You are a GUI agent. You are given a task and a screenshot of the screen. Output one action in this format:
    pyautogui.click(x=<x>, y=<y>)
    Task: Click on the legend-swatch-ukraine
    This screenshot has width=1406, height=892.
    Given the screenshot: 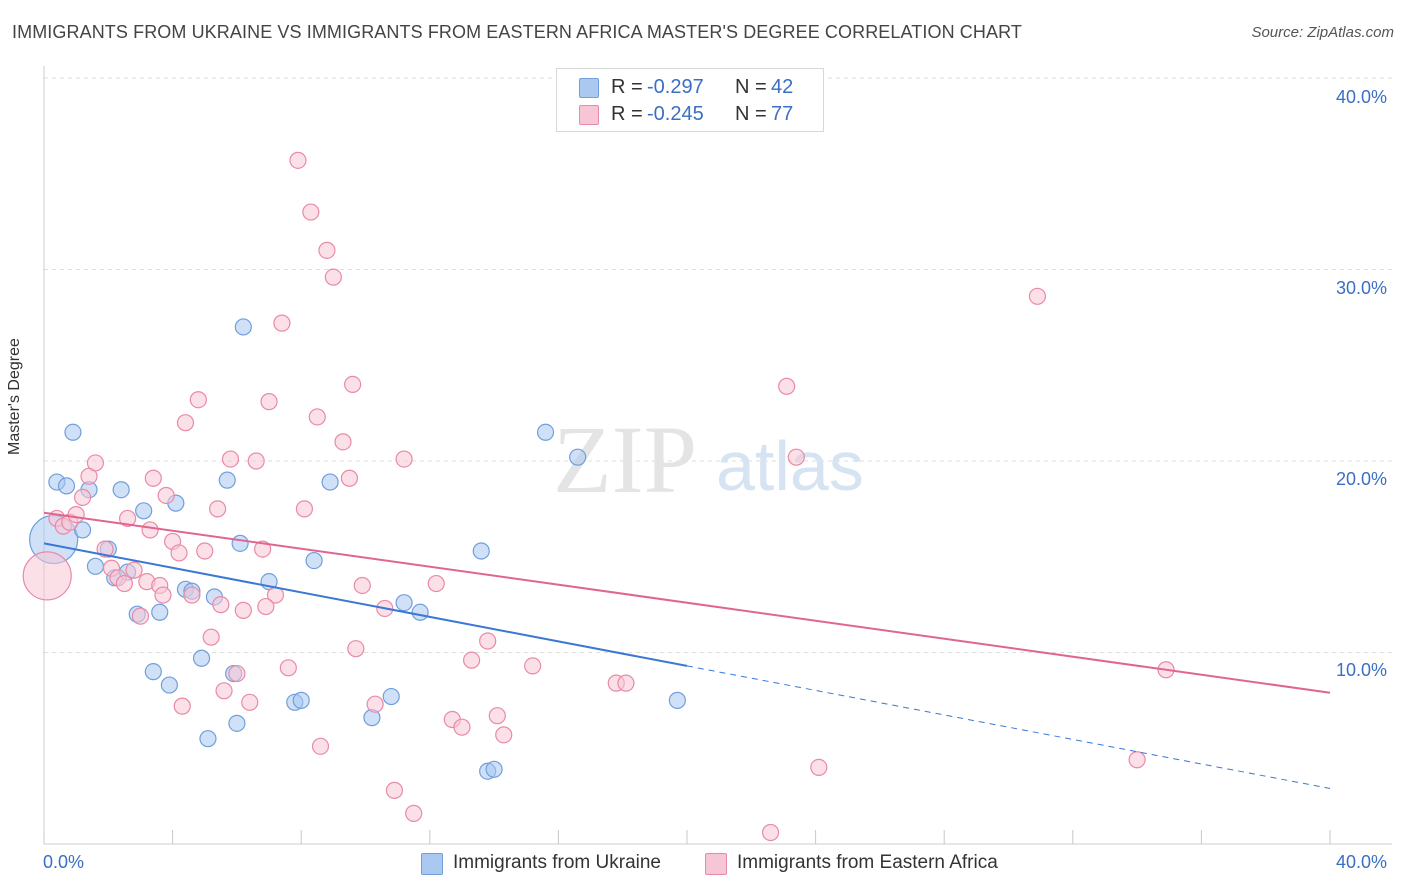 What is the action you would take?
    pyautogui.click(x=432, y=864)
    